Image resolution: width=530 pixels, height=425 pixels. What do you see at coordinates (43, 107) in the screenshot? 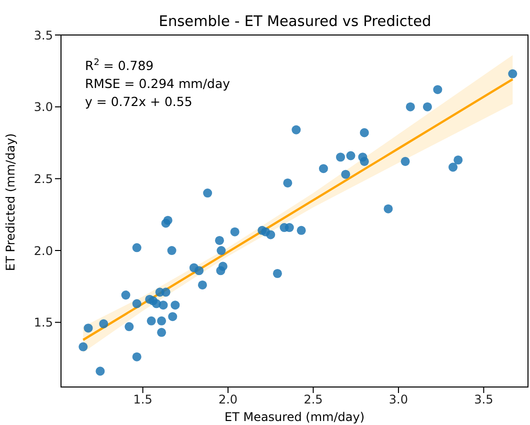
I see `y-tick-label: 3.0` at bounding box center [43, 107].